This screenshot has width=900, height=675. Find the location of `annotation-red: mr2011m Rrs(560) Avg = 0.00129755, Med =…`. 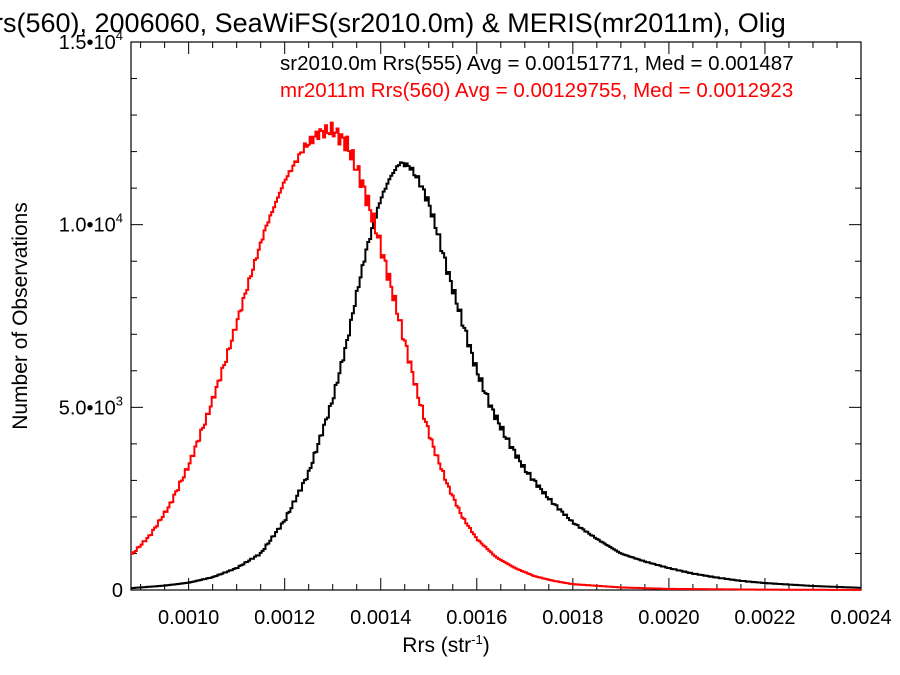

annotation-red: mr2011m Rrs(560) Avg = 0.00129755, Med =… is located at coordinates (536, 90).